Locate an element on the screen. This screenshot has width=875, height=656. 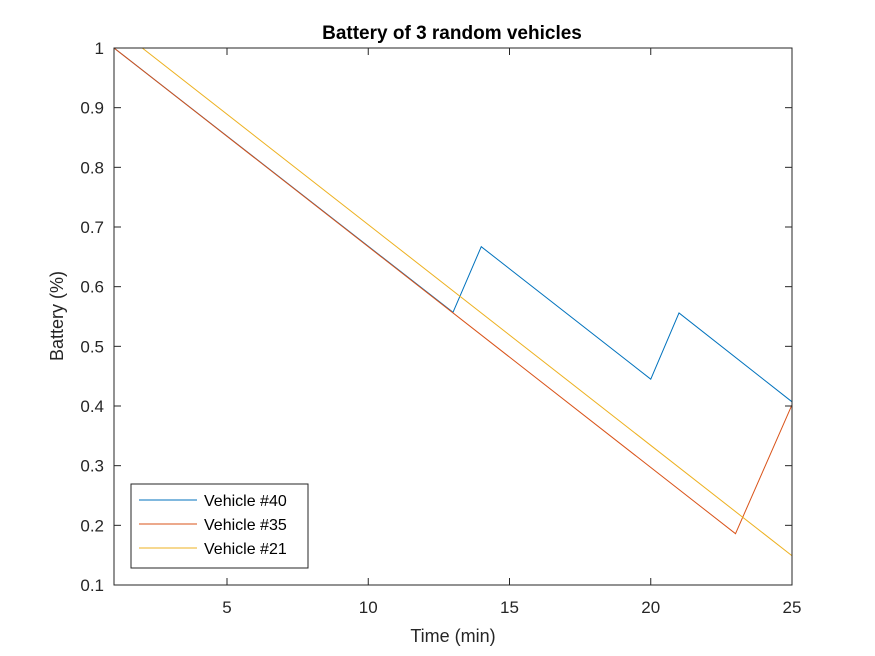
y-tick-label: 0.5 is located at coordinates (92, 346).